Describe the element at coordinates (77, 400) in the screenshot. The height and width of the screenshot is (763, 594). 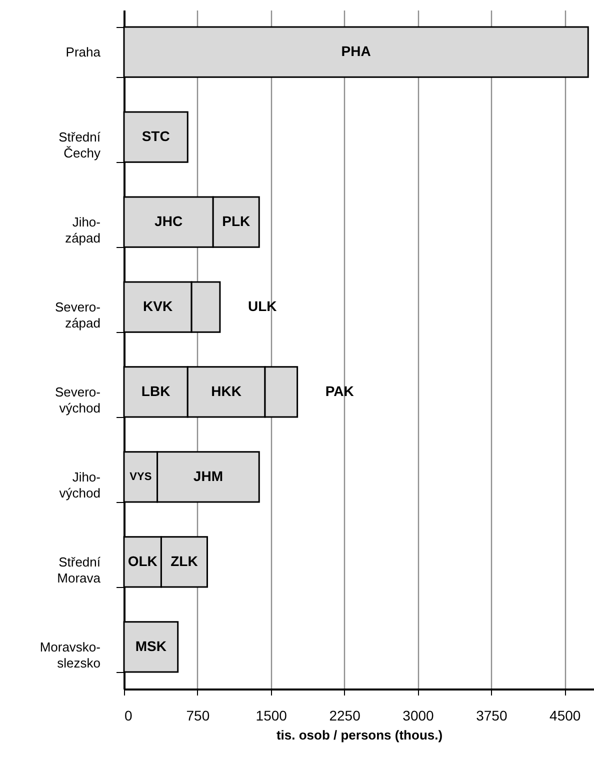
I see `y-tick-label: Severo-východ` at that location.